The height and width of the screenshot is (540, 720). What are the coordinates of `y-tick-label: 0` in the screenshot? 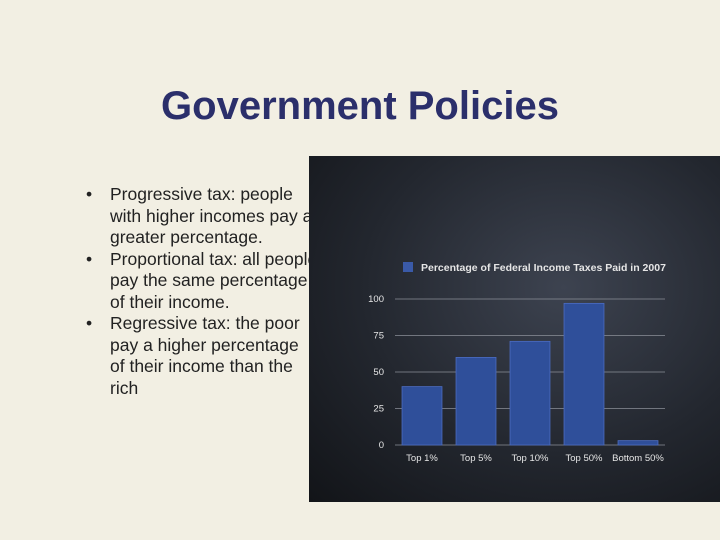 It's located at (381, 445).